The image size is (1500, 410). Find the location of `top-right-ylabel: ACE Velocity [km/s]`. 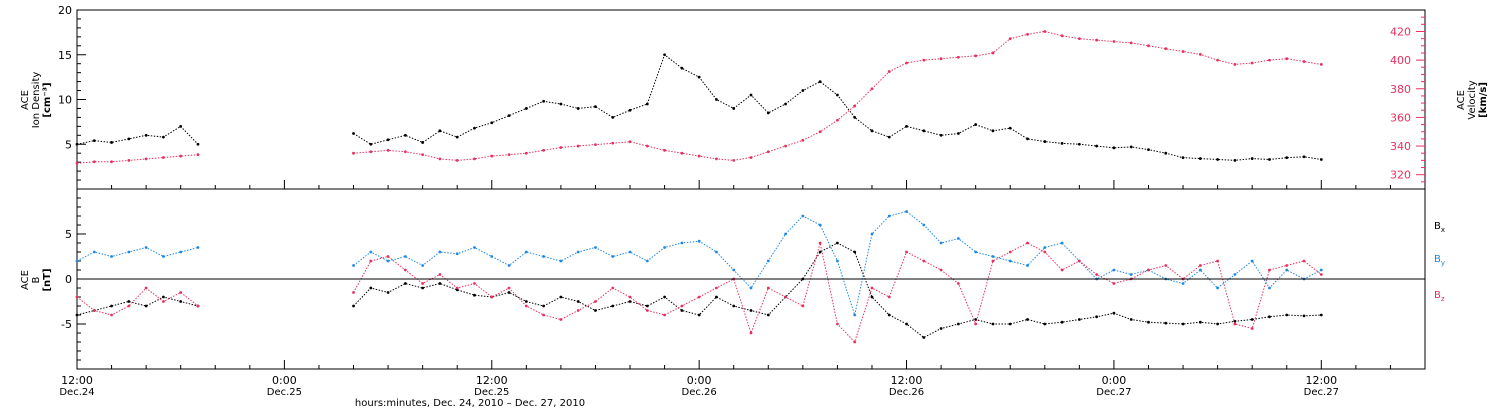

top-right-ylabel: ACE Velocity [km/s] is located at coordinates (1472, 99).